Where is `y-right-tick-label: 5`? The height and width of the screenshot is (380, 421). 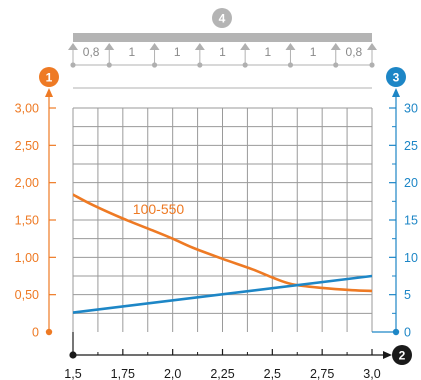
y-right-tick-label: 5 is located at coordinates (407, 295).